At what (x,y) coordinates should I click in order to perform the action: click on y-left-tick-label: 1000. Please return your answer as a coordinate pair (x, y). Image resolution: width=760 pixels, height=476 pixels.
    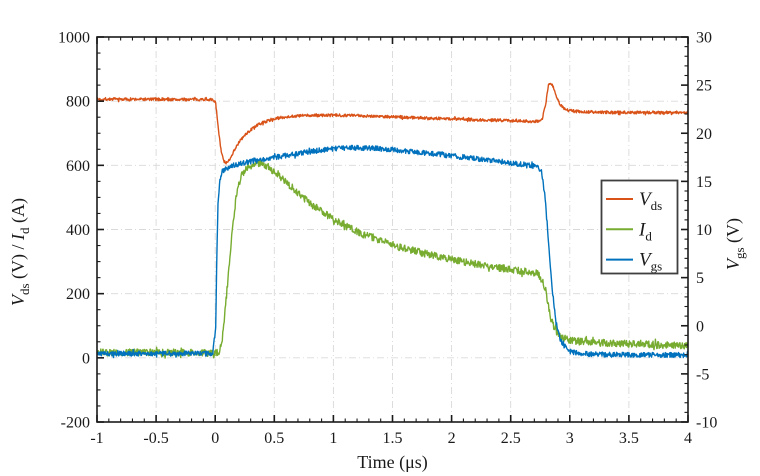
    Looking at the image, I should click on (74, 38).